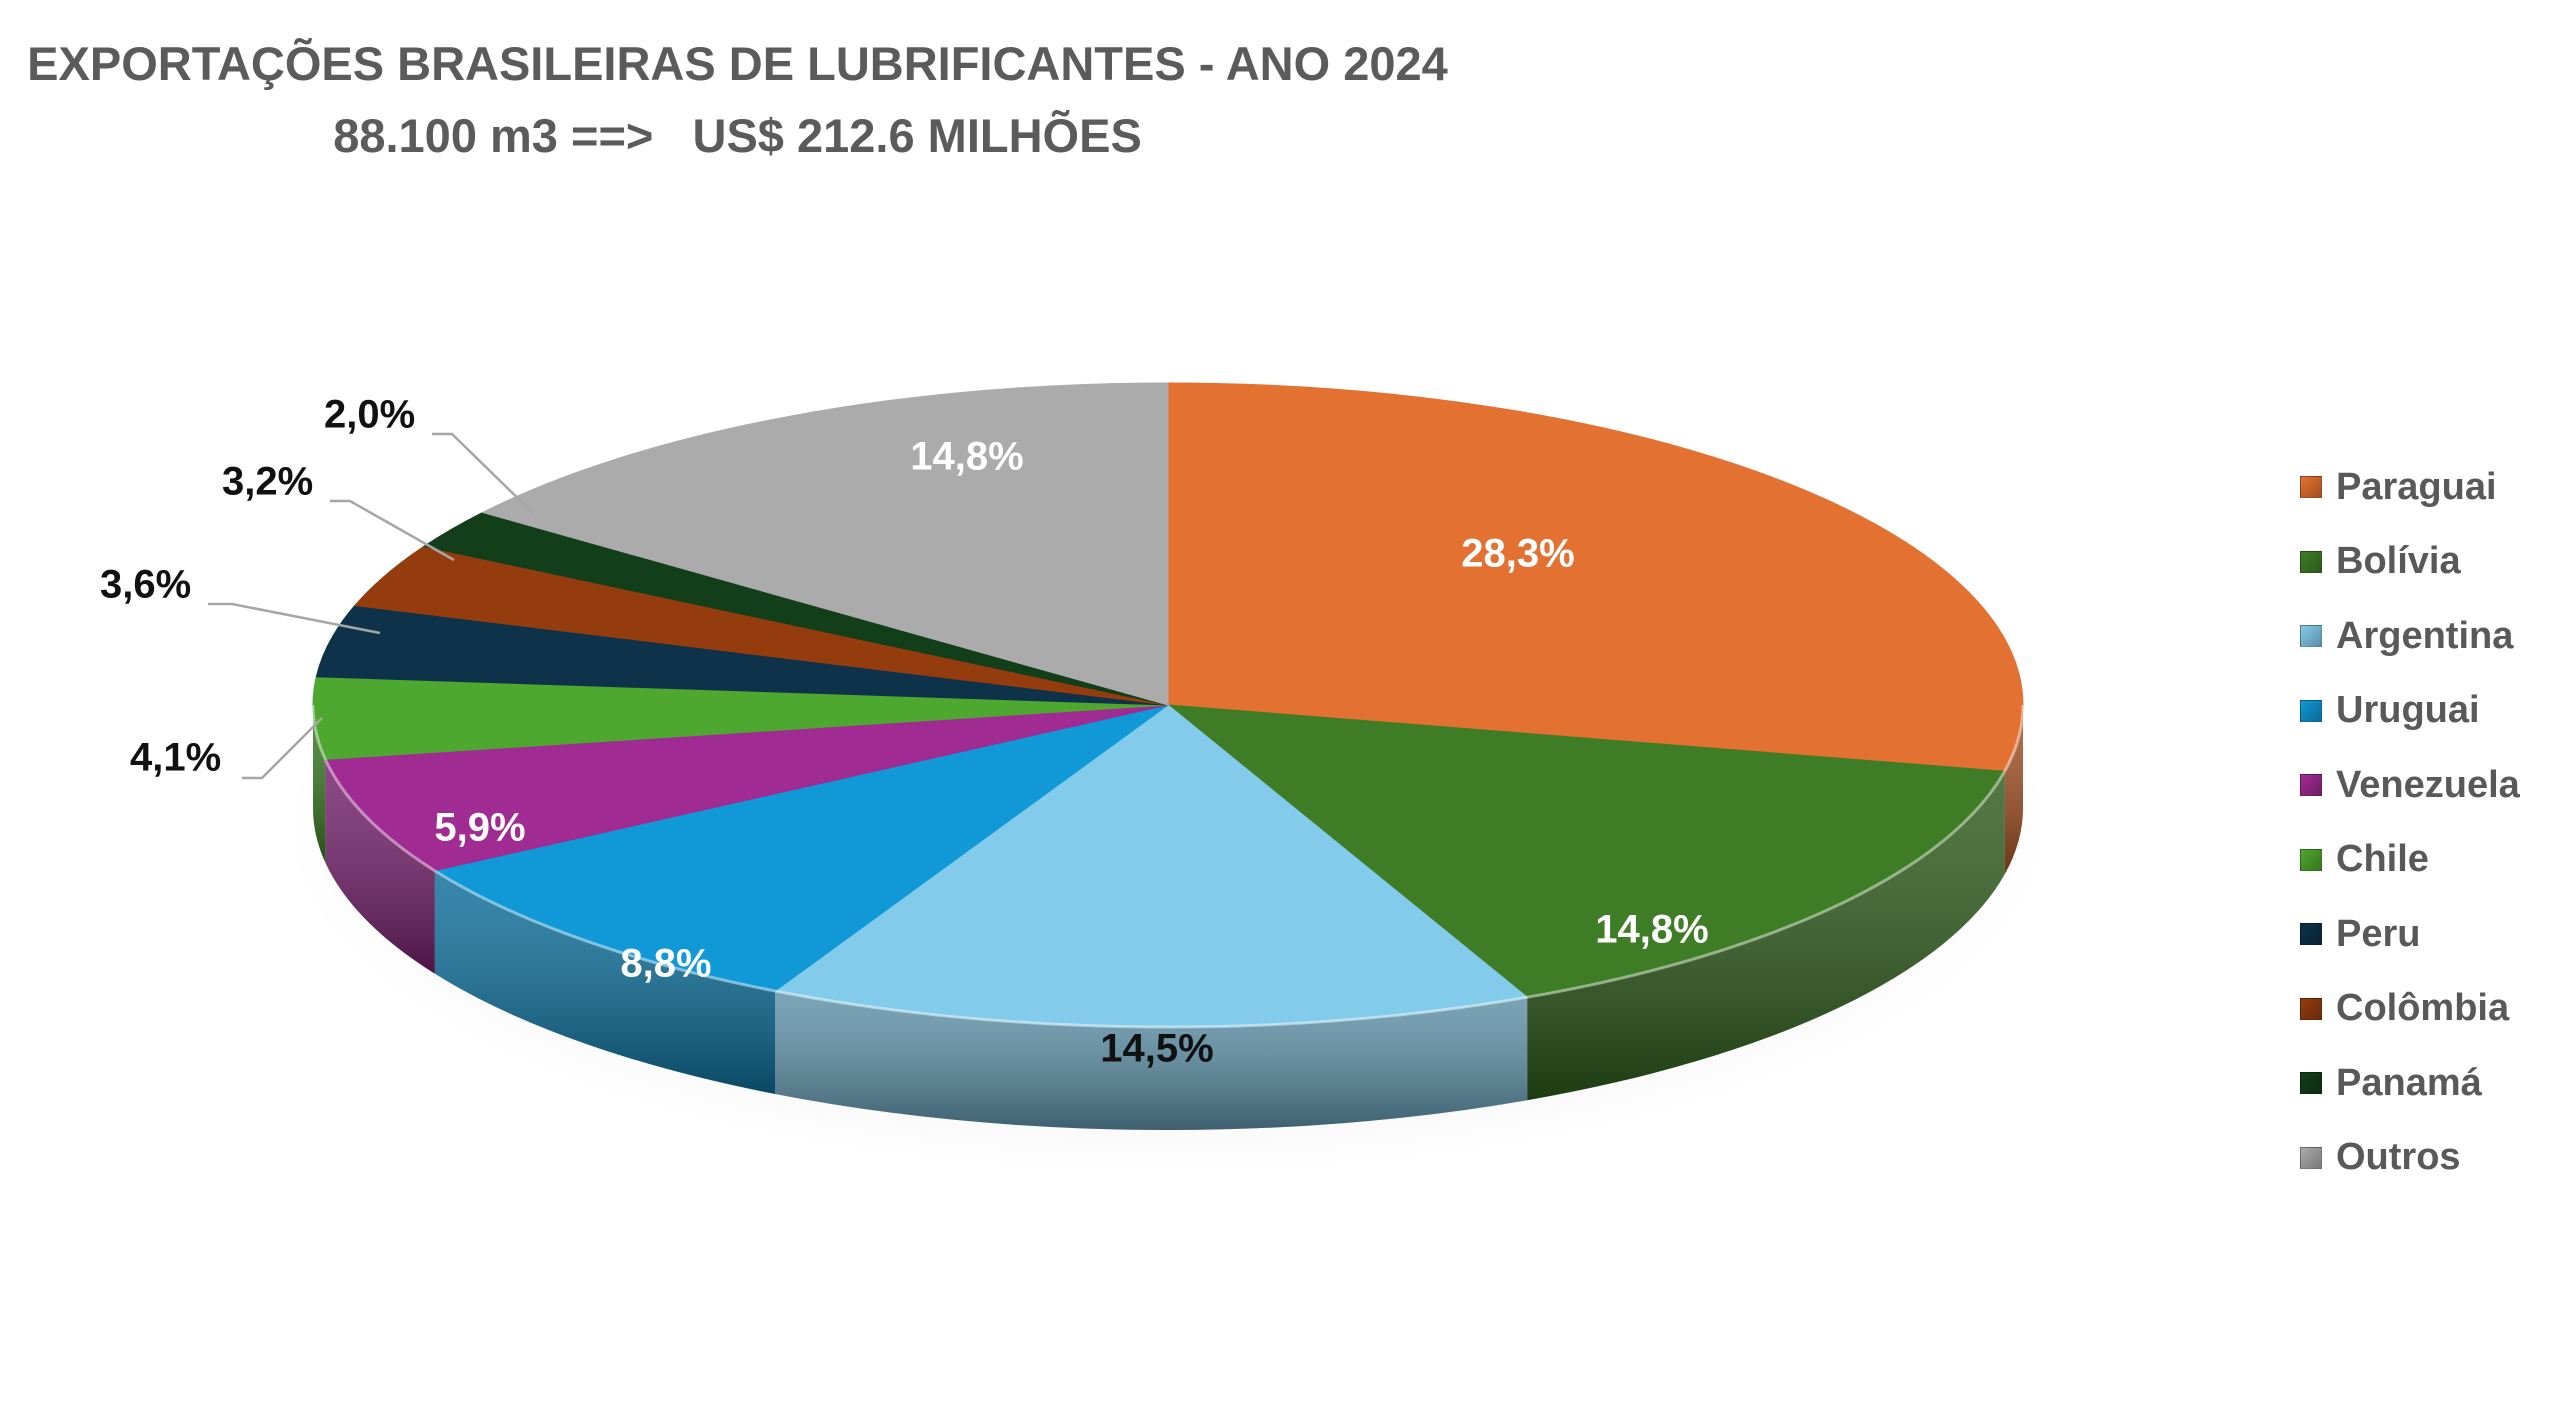 The width and height of the screenshot is (2560, 1419). What do you see at coordinates (267, 482) in the screenshot?
I see `data-label-colombia: 3,2%` at bounding box center [267, 482].